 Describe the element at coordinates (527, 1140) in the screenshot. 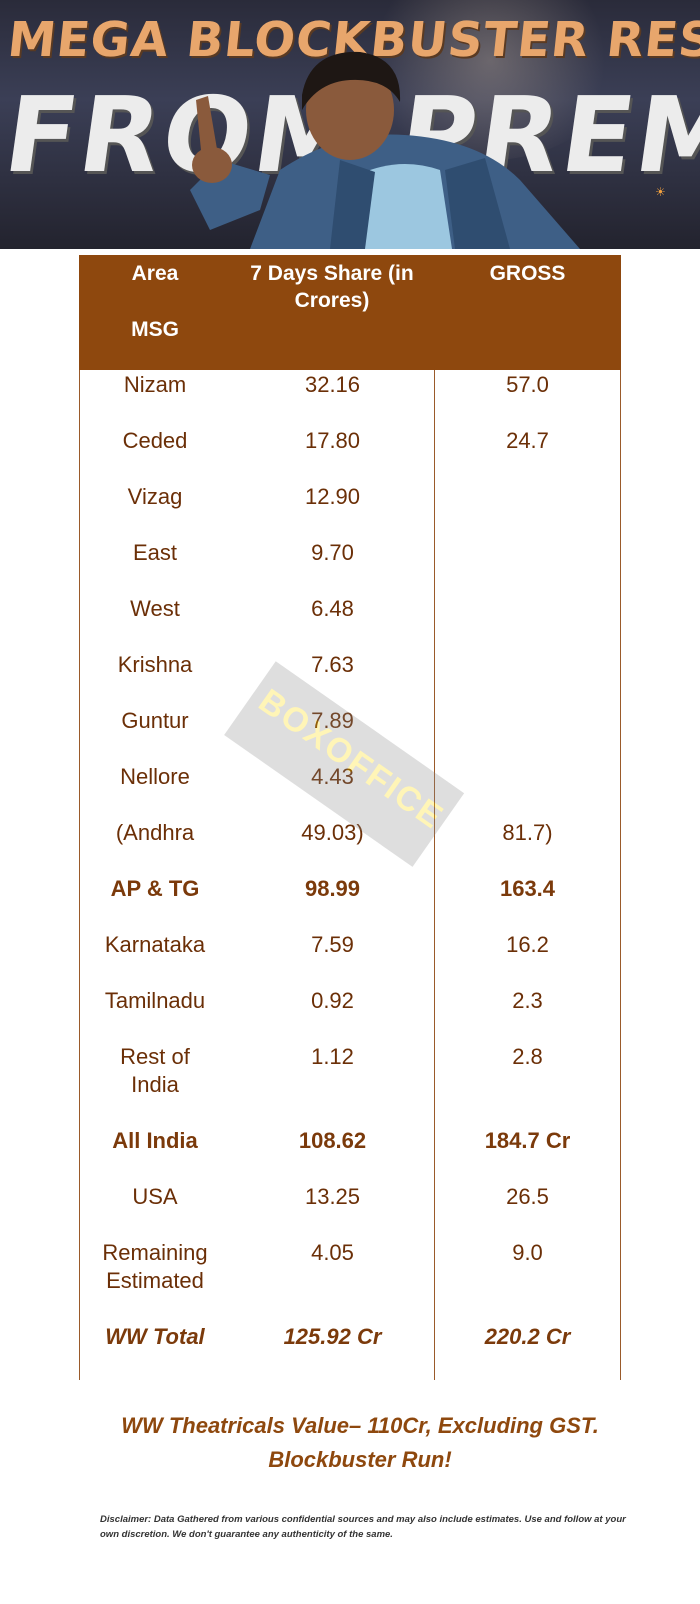

I see `gross-cell: 184.7 Cr` at that location.